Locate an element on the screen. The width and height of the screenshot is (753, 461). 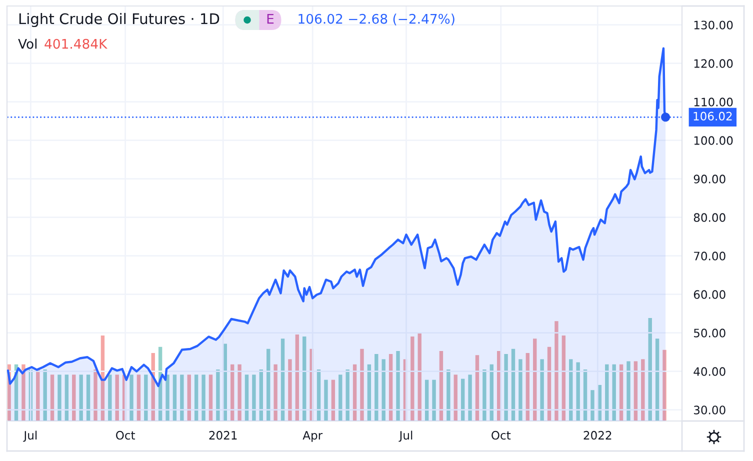
y-tick-label: 30.00 is located at coordinates (710, 410).